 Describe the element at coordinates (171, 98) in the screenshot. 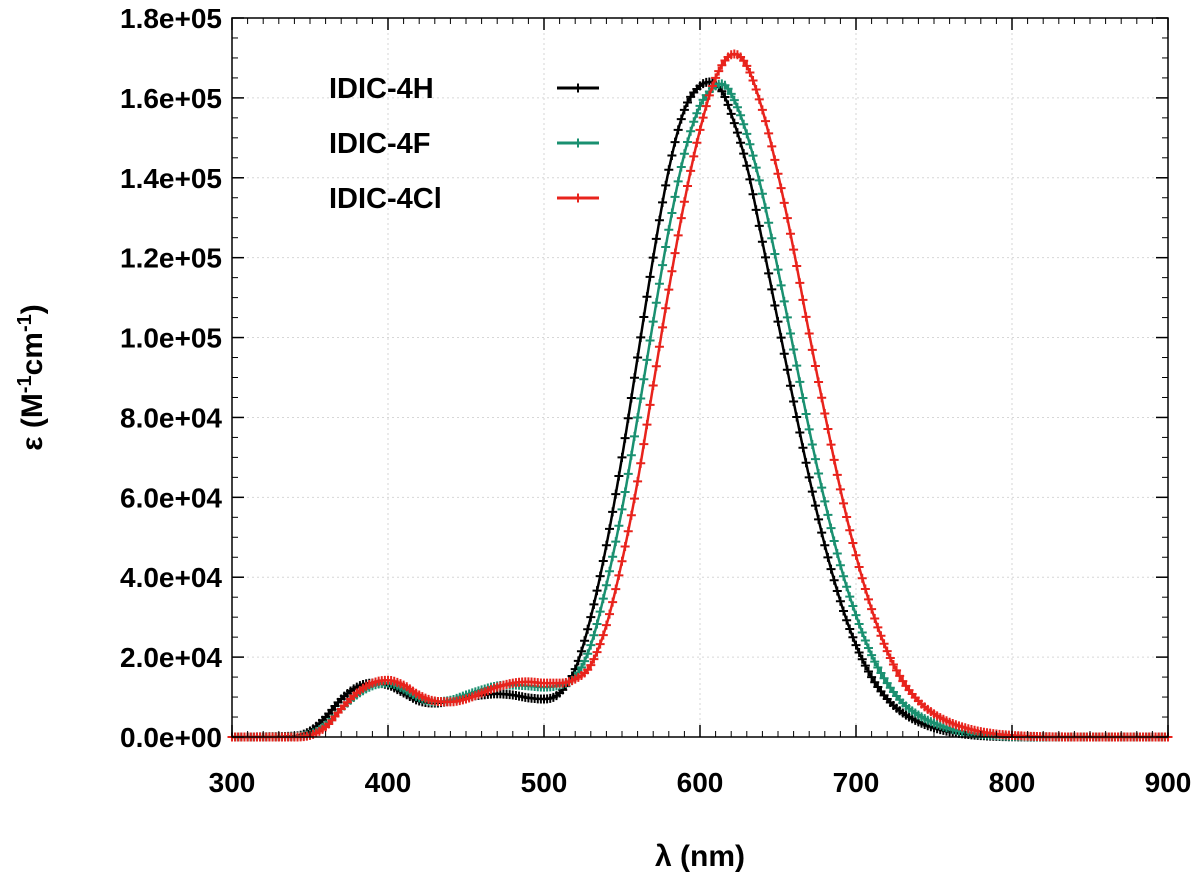

I see `y-tick-label: 1.6e+05` at that location.